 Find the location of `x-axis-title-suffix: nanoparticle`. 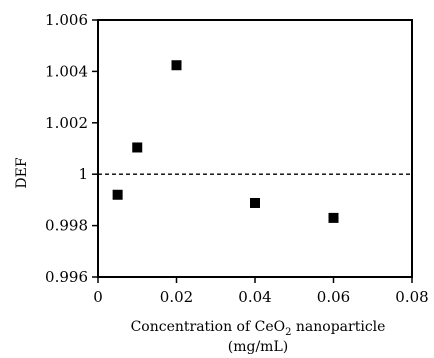

x-axis-title-suffix: nanoparticle is located at coordinates (338, 327).